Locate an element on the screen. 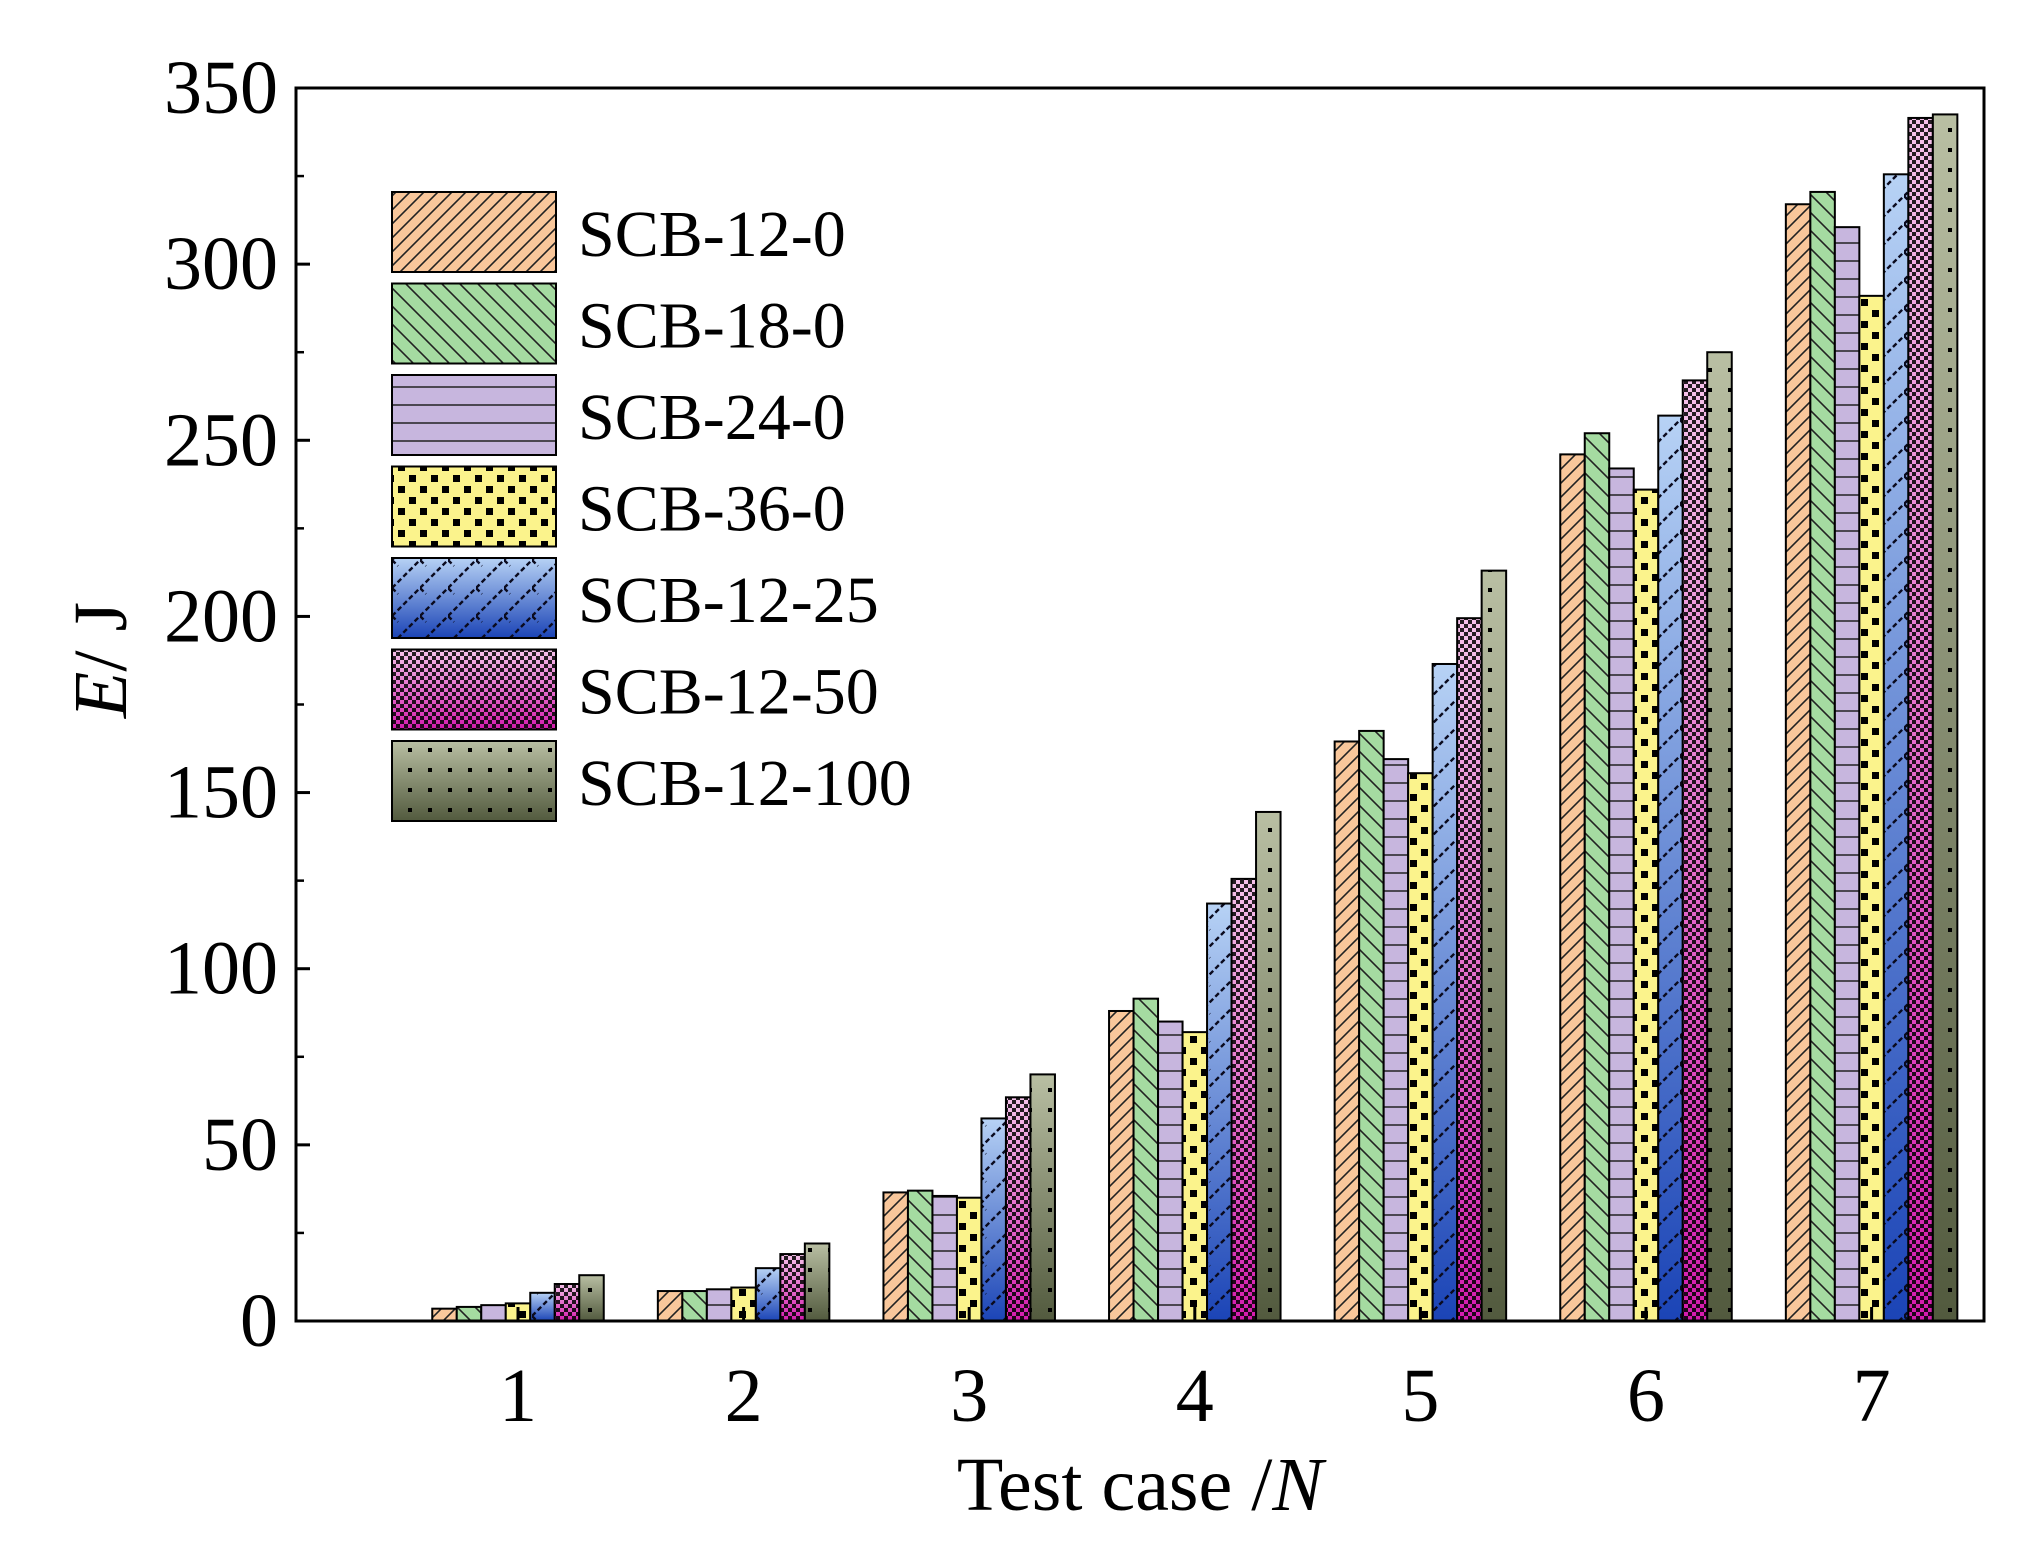  x-tick-label: 3 is located at coordinates (969, 1396).